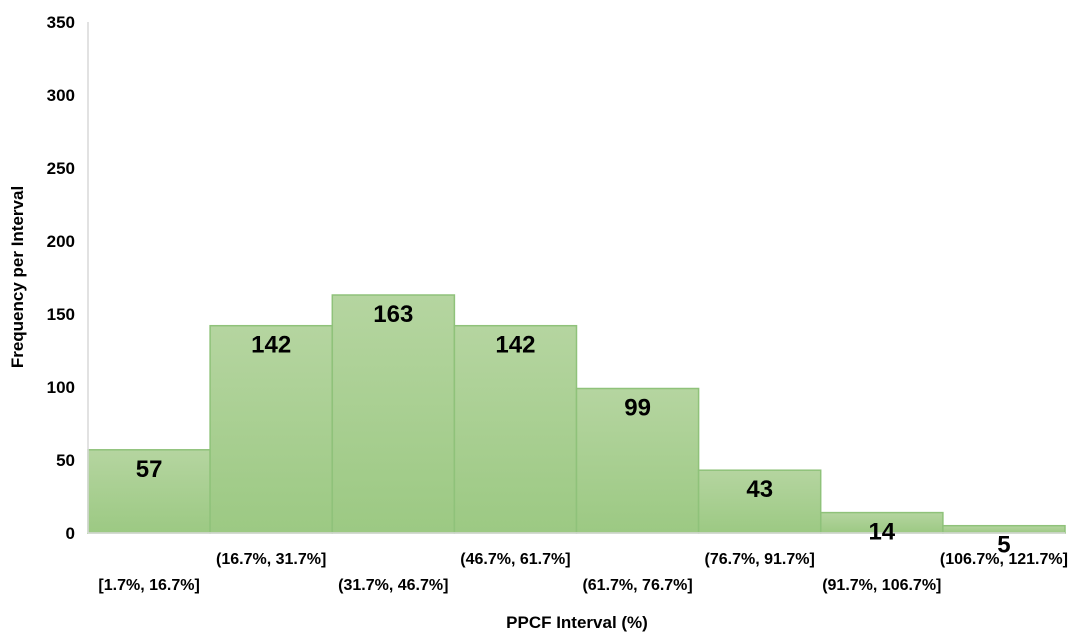 Image resolution: width=1083 pixels, height=639 pixels. Describe the element at coordinates (17, 277) in the screenshot. I see `y-axis-title: Frequency per Interval` at that location.